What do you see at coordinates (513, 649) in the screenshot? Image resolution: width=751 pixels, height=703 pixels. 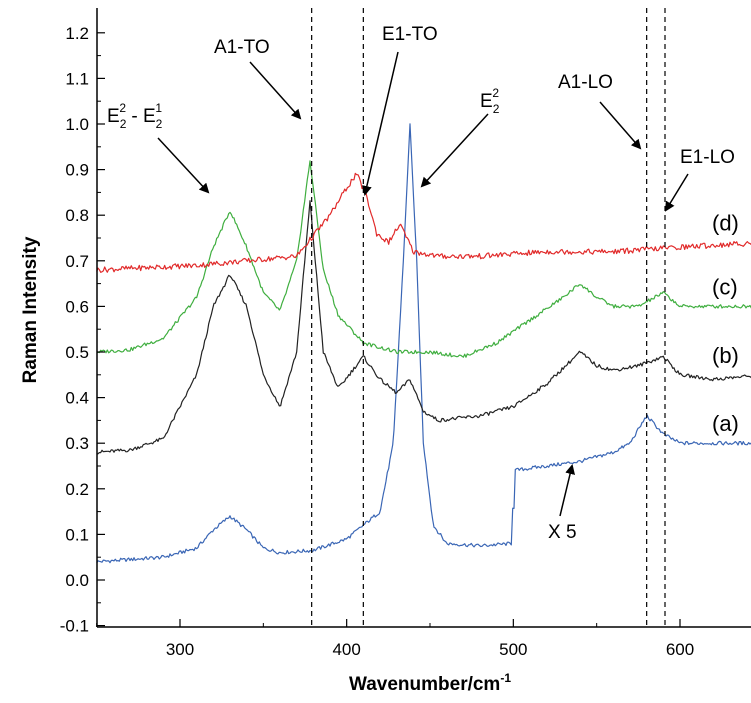 I see `x-tick-label: 500` at bounding box center [513, 649].